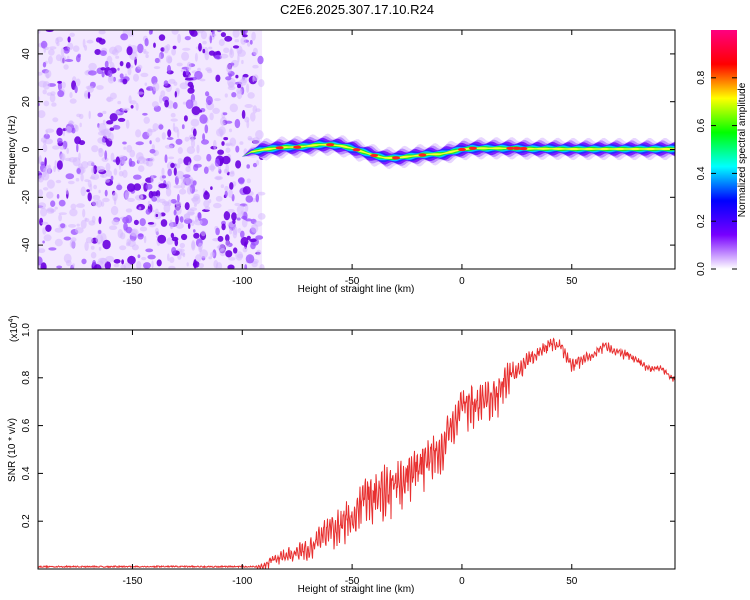 Image resolution: width=750 pixels, height=600 pixels. Describe the element at coordinates (12, 150) in the screenshot. I see `spectrogram-y-label: Frequency (Hz)` at that location.